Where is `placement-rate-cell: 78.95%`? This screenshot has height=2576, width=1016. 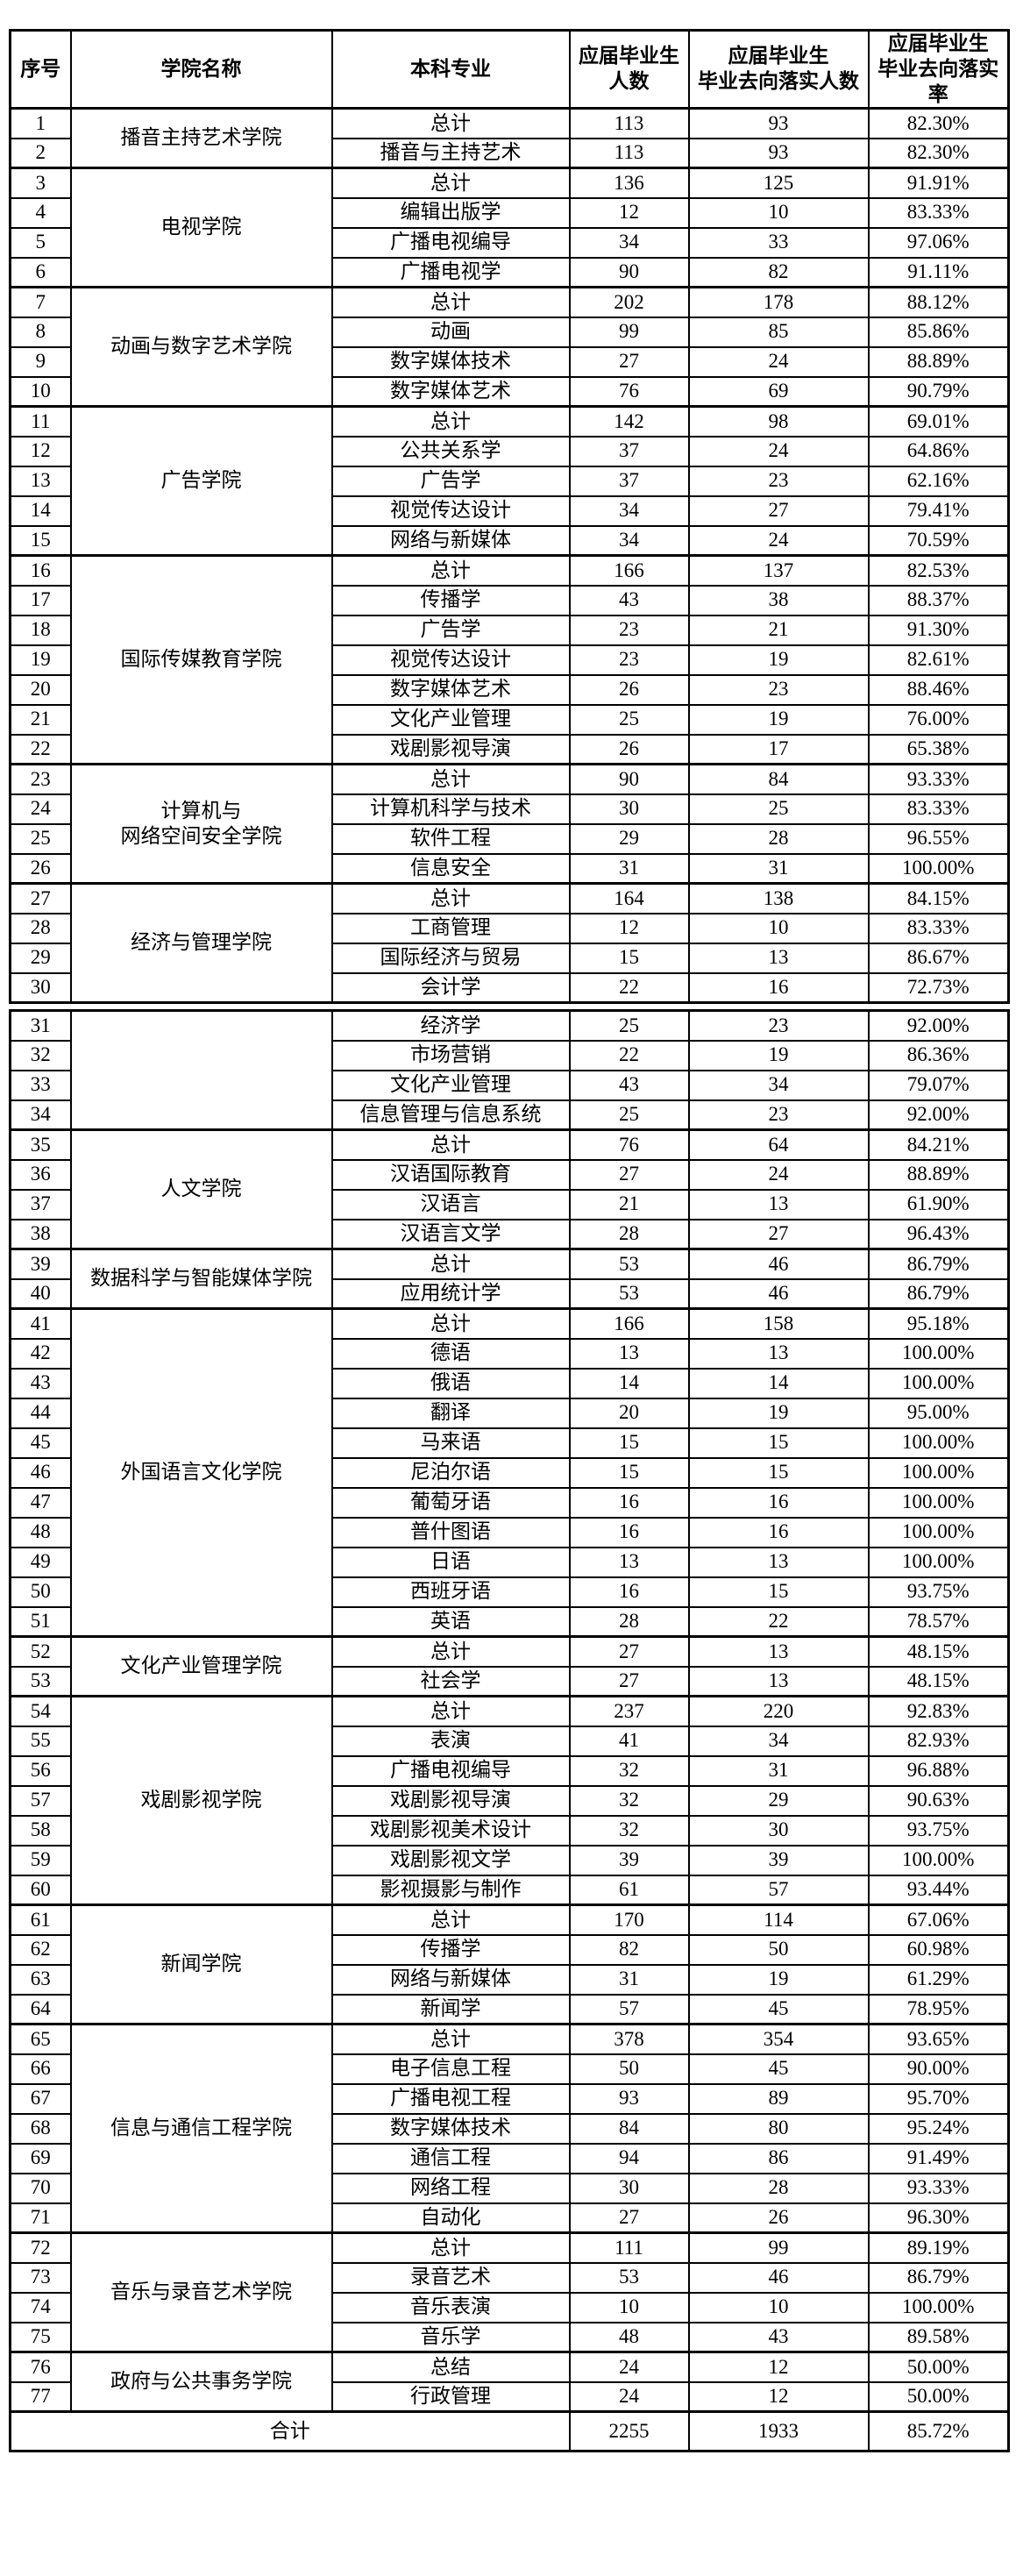 placement-rate-cell: 78.95% is located at coordinates (939, 2009).